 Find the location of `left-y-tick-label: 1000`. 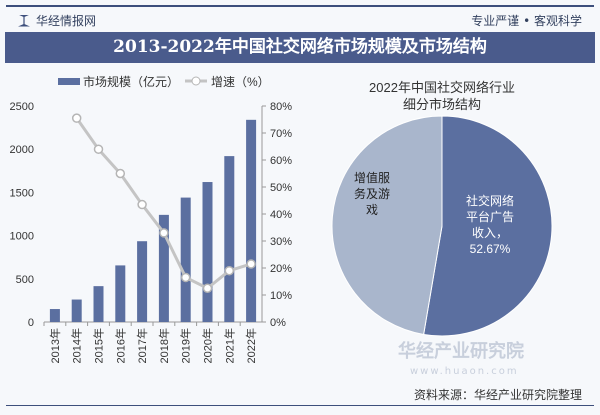

left-y-tick-label: 1000 is located at coordinates (22, 237).